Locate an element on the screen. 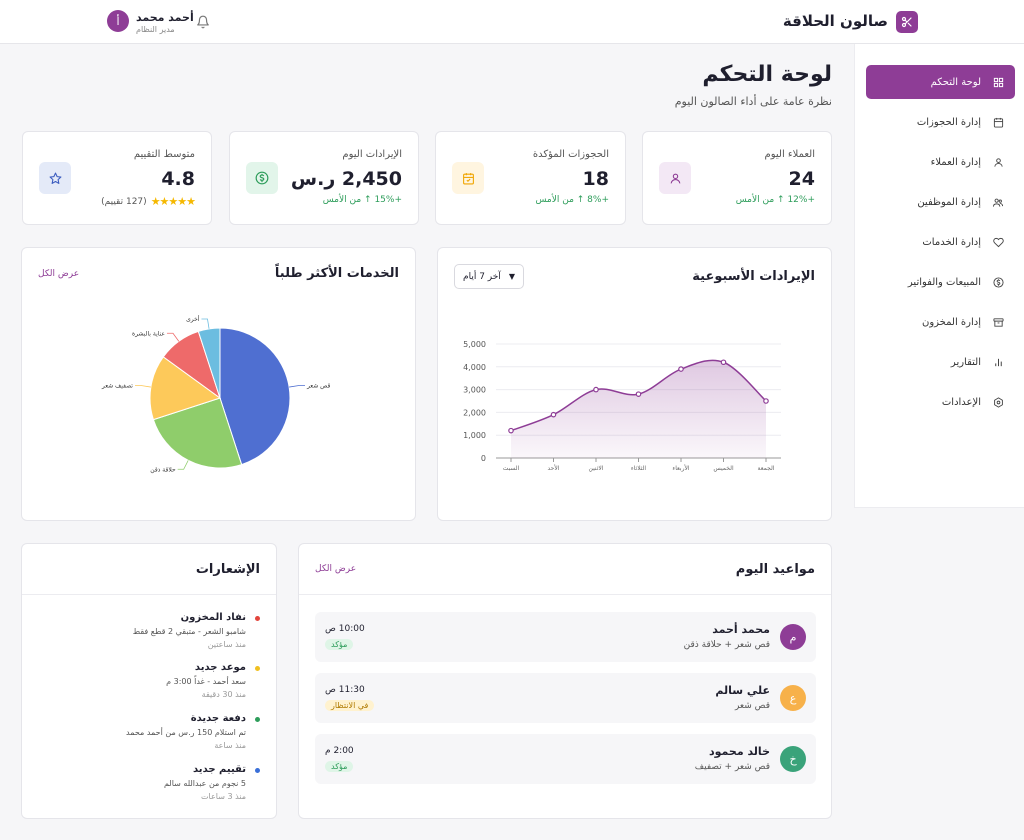 The image size is (1024, 840). stat-card-bookings: الحجوزات المؤكدة 18 +8% ↑ من الأمس is located at coordinates (530, 178).